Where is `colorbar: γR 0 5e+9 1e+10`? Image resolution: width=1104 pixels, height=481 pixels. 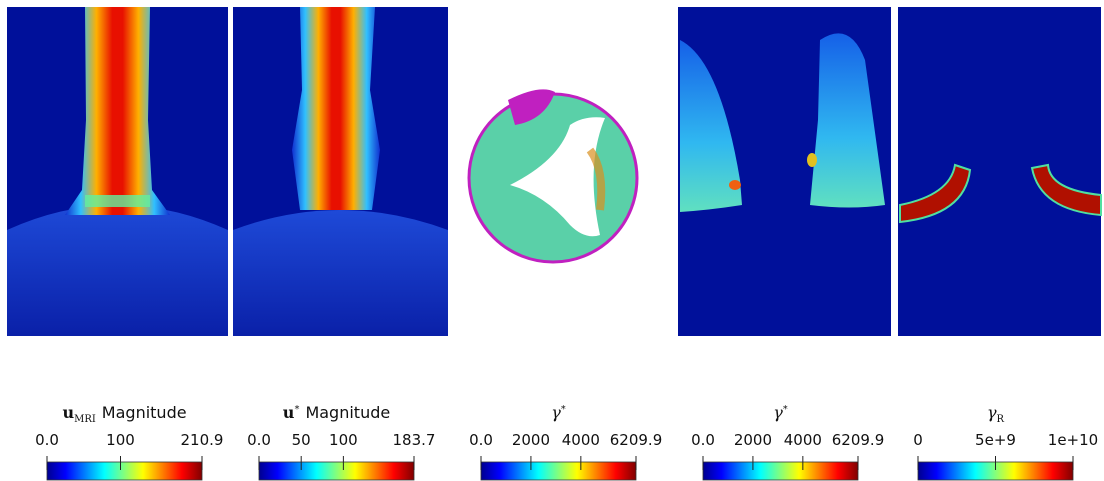
colorbar: γR 0 5e+9 1e+10 is located at coordinates (1005, 442).